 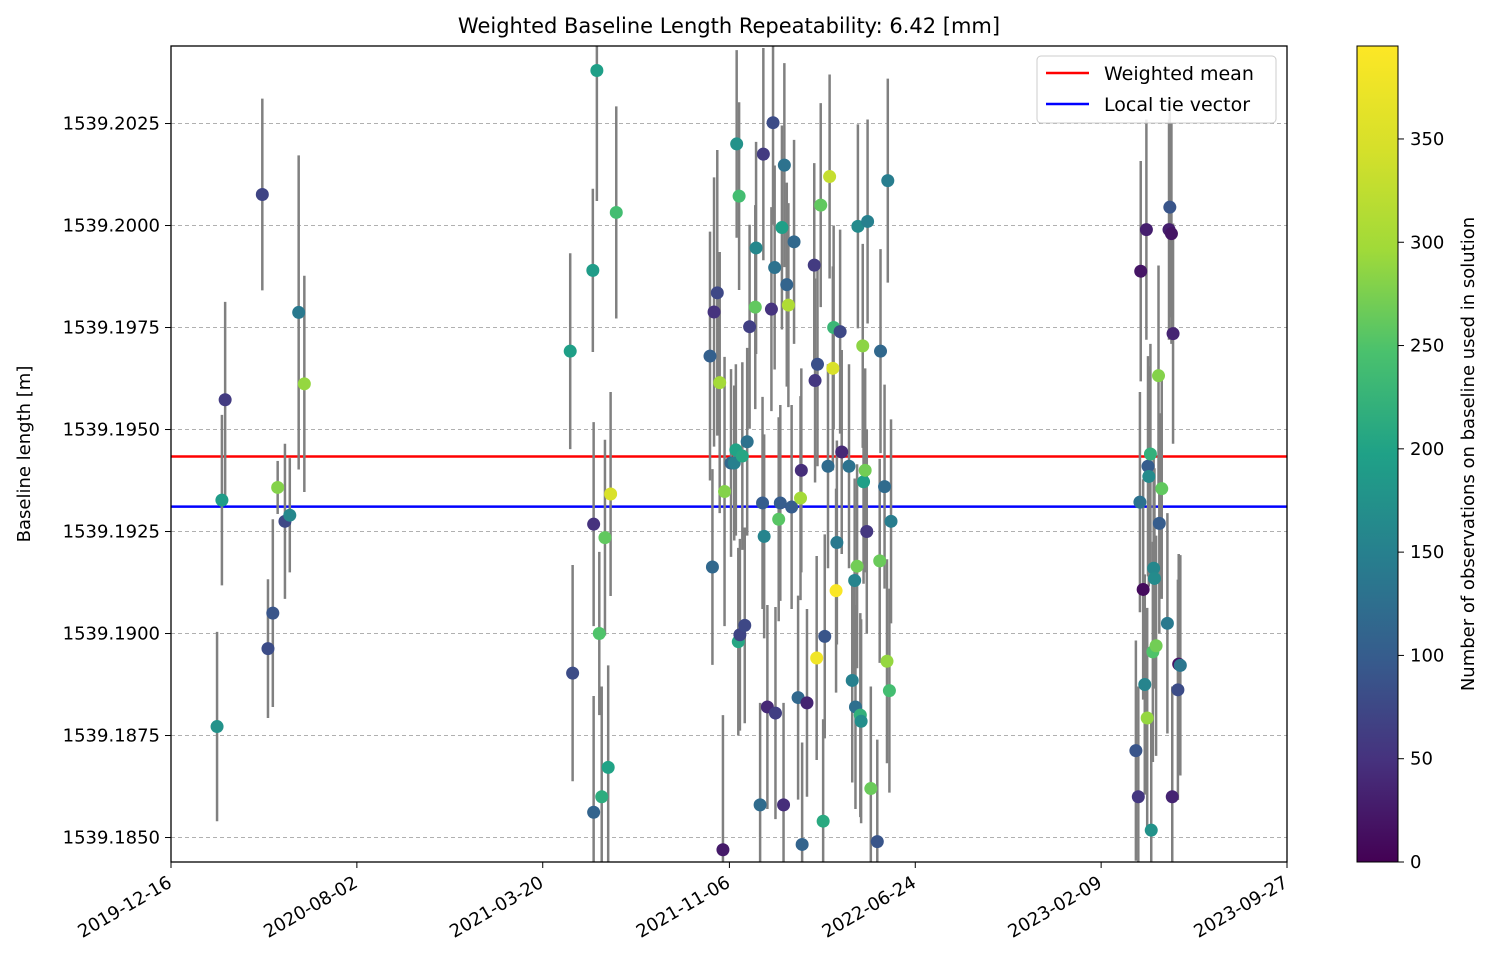 I want to click on legend-box, so click(x=1156, y=89).